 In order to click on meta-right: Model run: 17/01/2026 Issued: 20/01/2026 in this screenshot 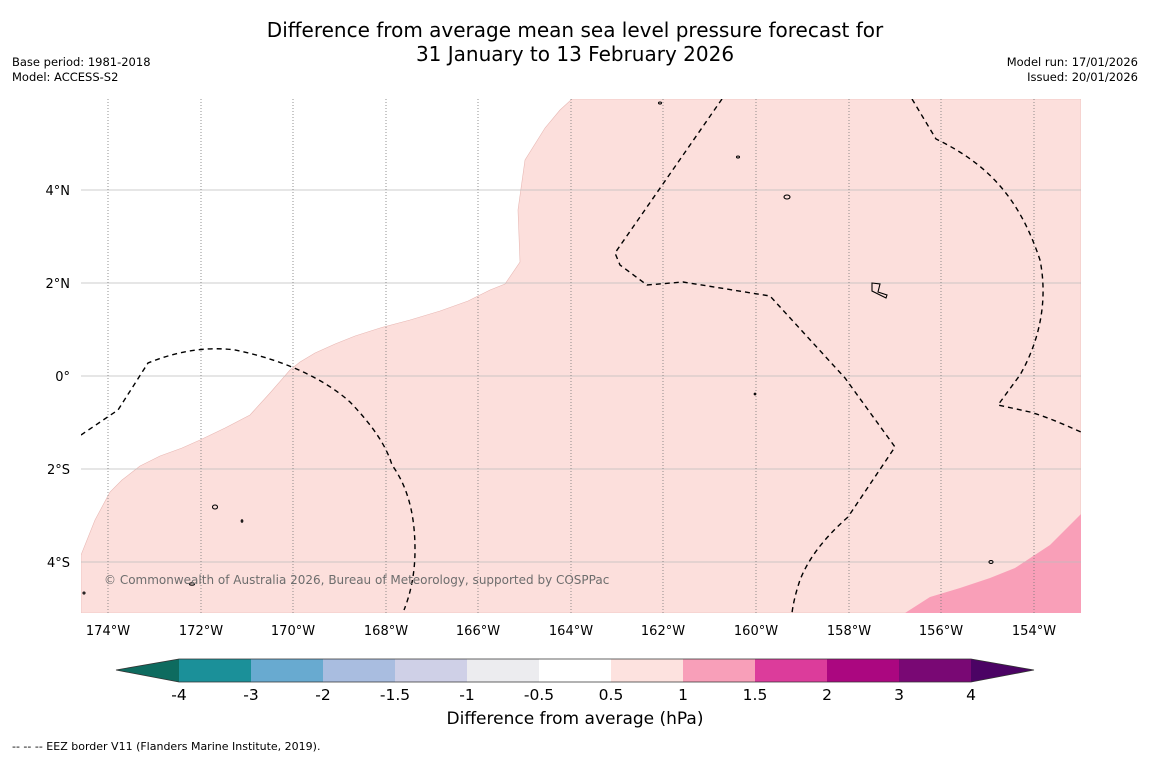, I will do `click(1072, 70)`.